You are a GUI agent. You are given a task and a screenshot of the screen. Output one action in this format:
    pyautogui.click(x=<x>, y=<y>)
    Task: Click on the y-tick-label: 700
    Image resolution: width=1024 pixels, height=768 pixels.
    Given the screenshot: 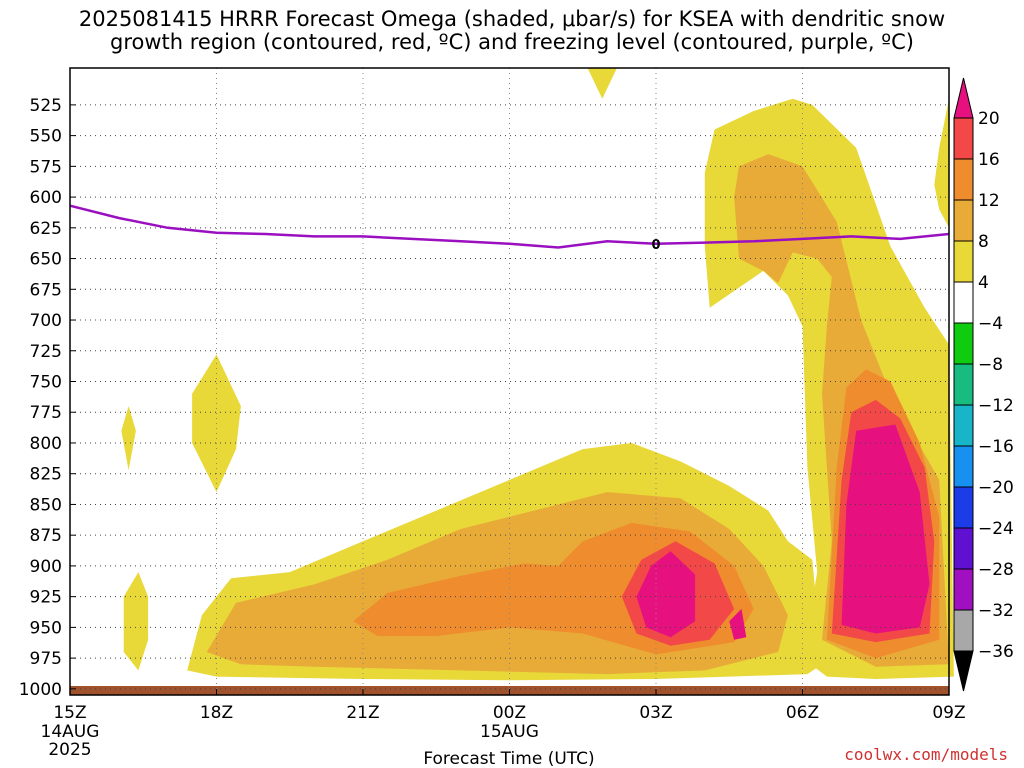 What is the action you would take?
    pyautogui.click(x=46, y=321)
    